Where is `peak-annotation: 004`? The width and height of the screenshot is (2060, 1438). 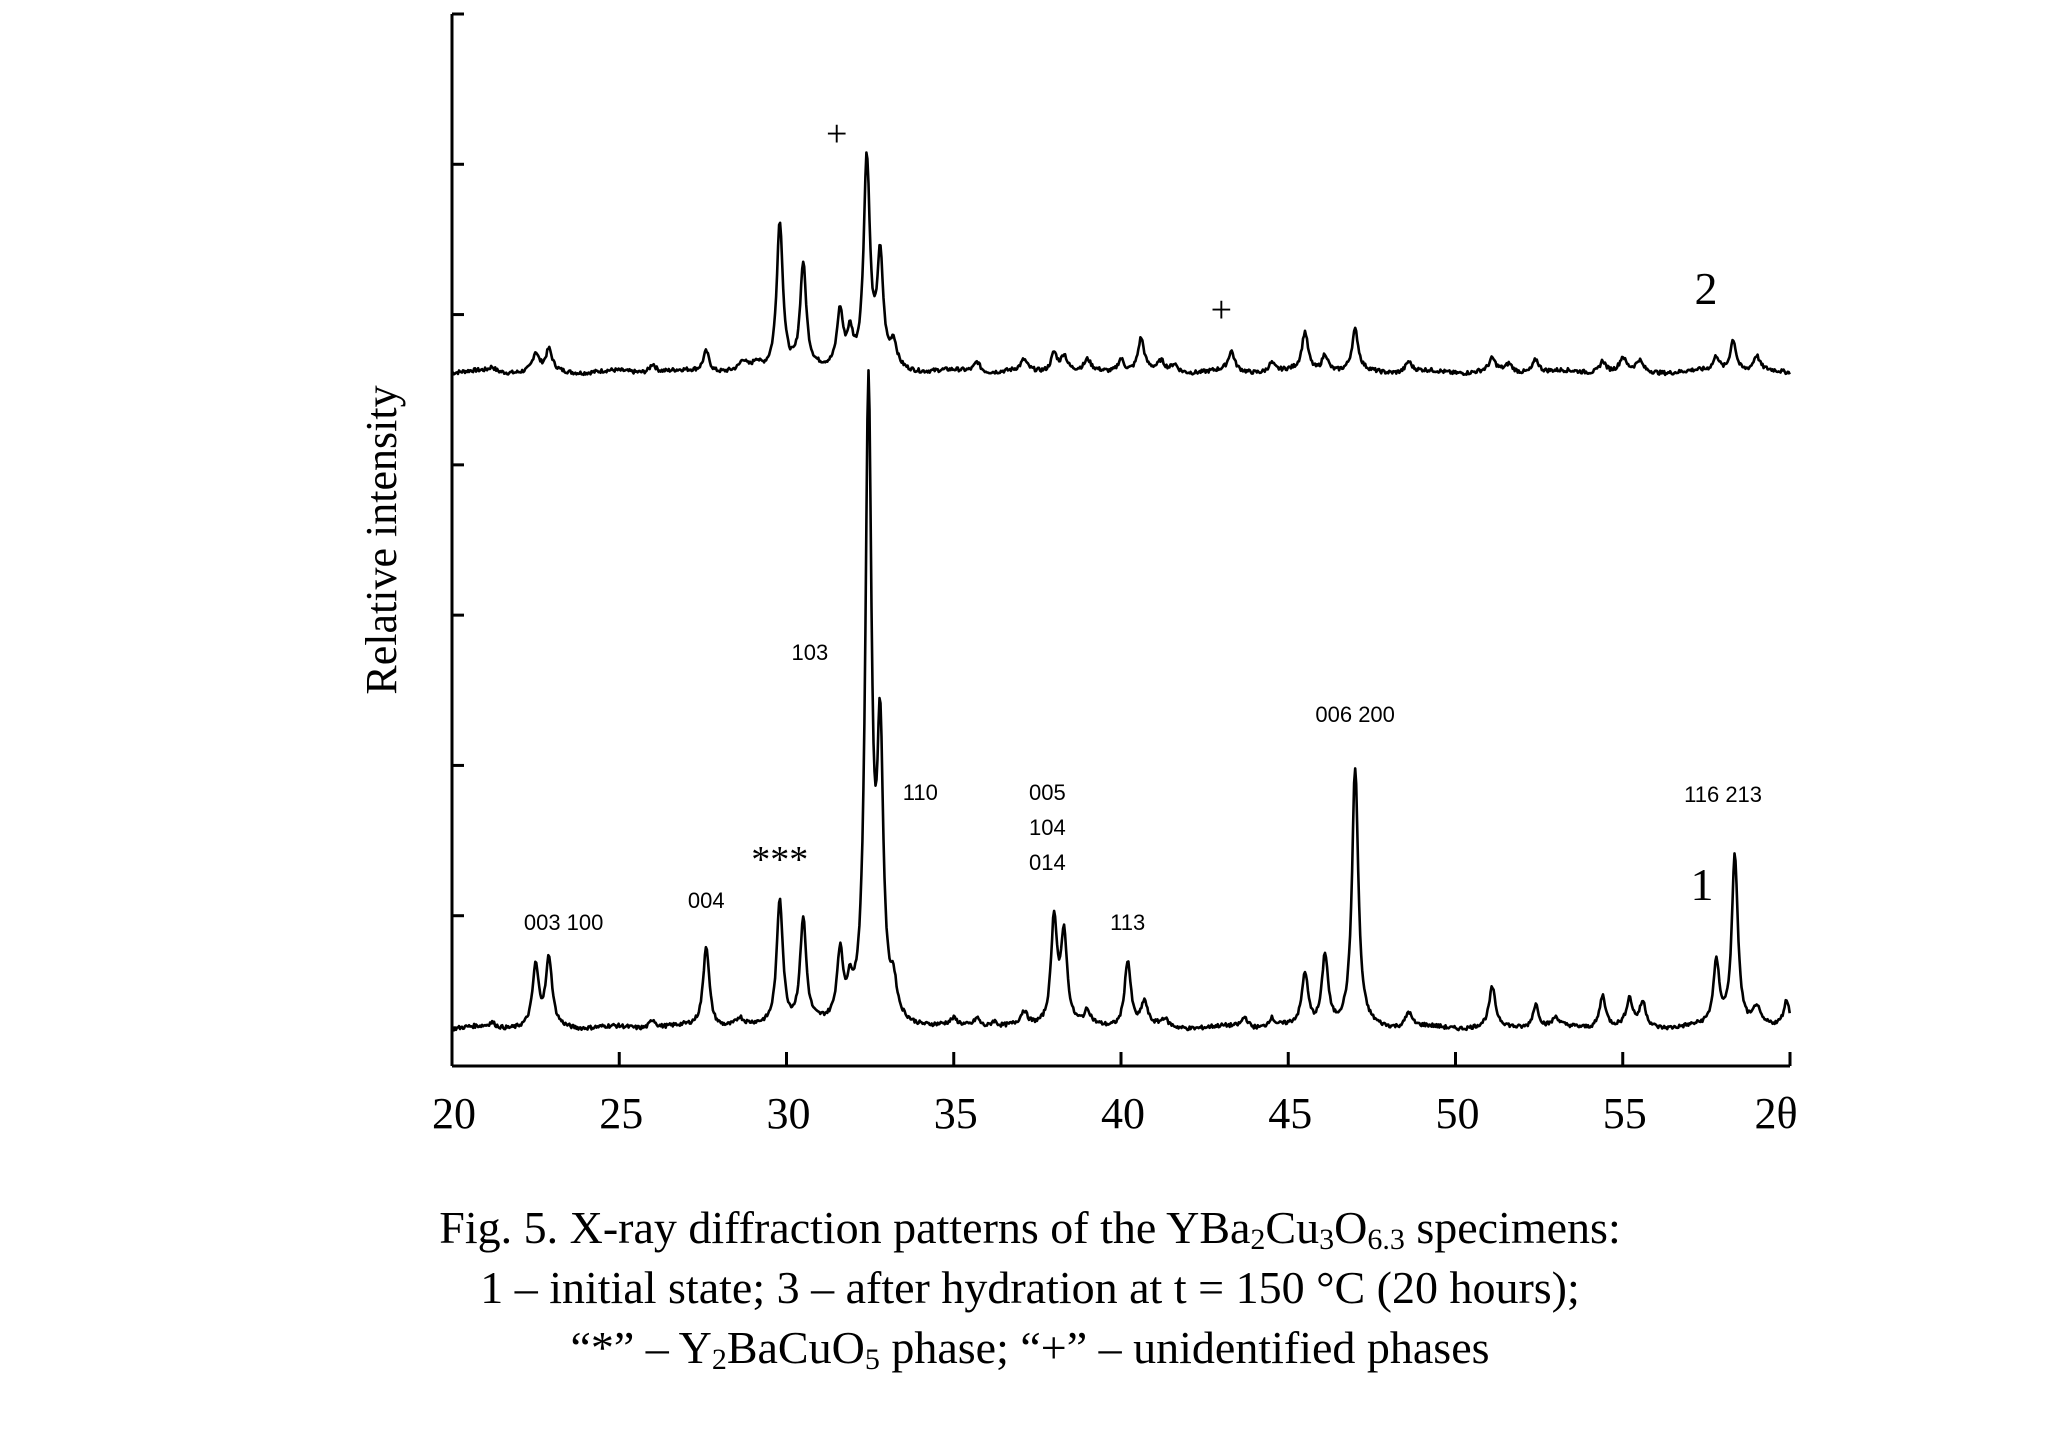
peak-annotation: 004 is located at coordinates (706, 900).